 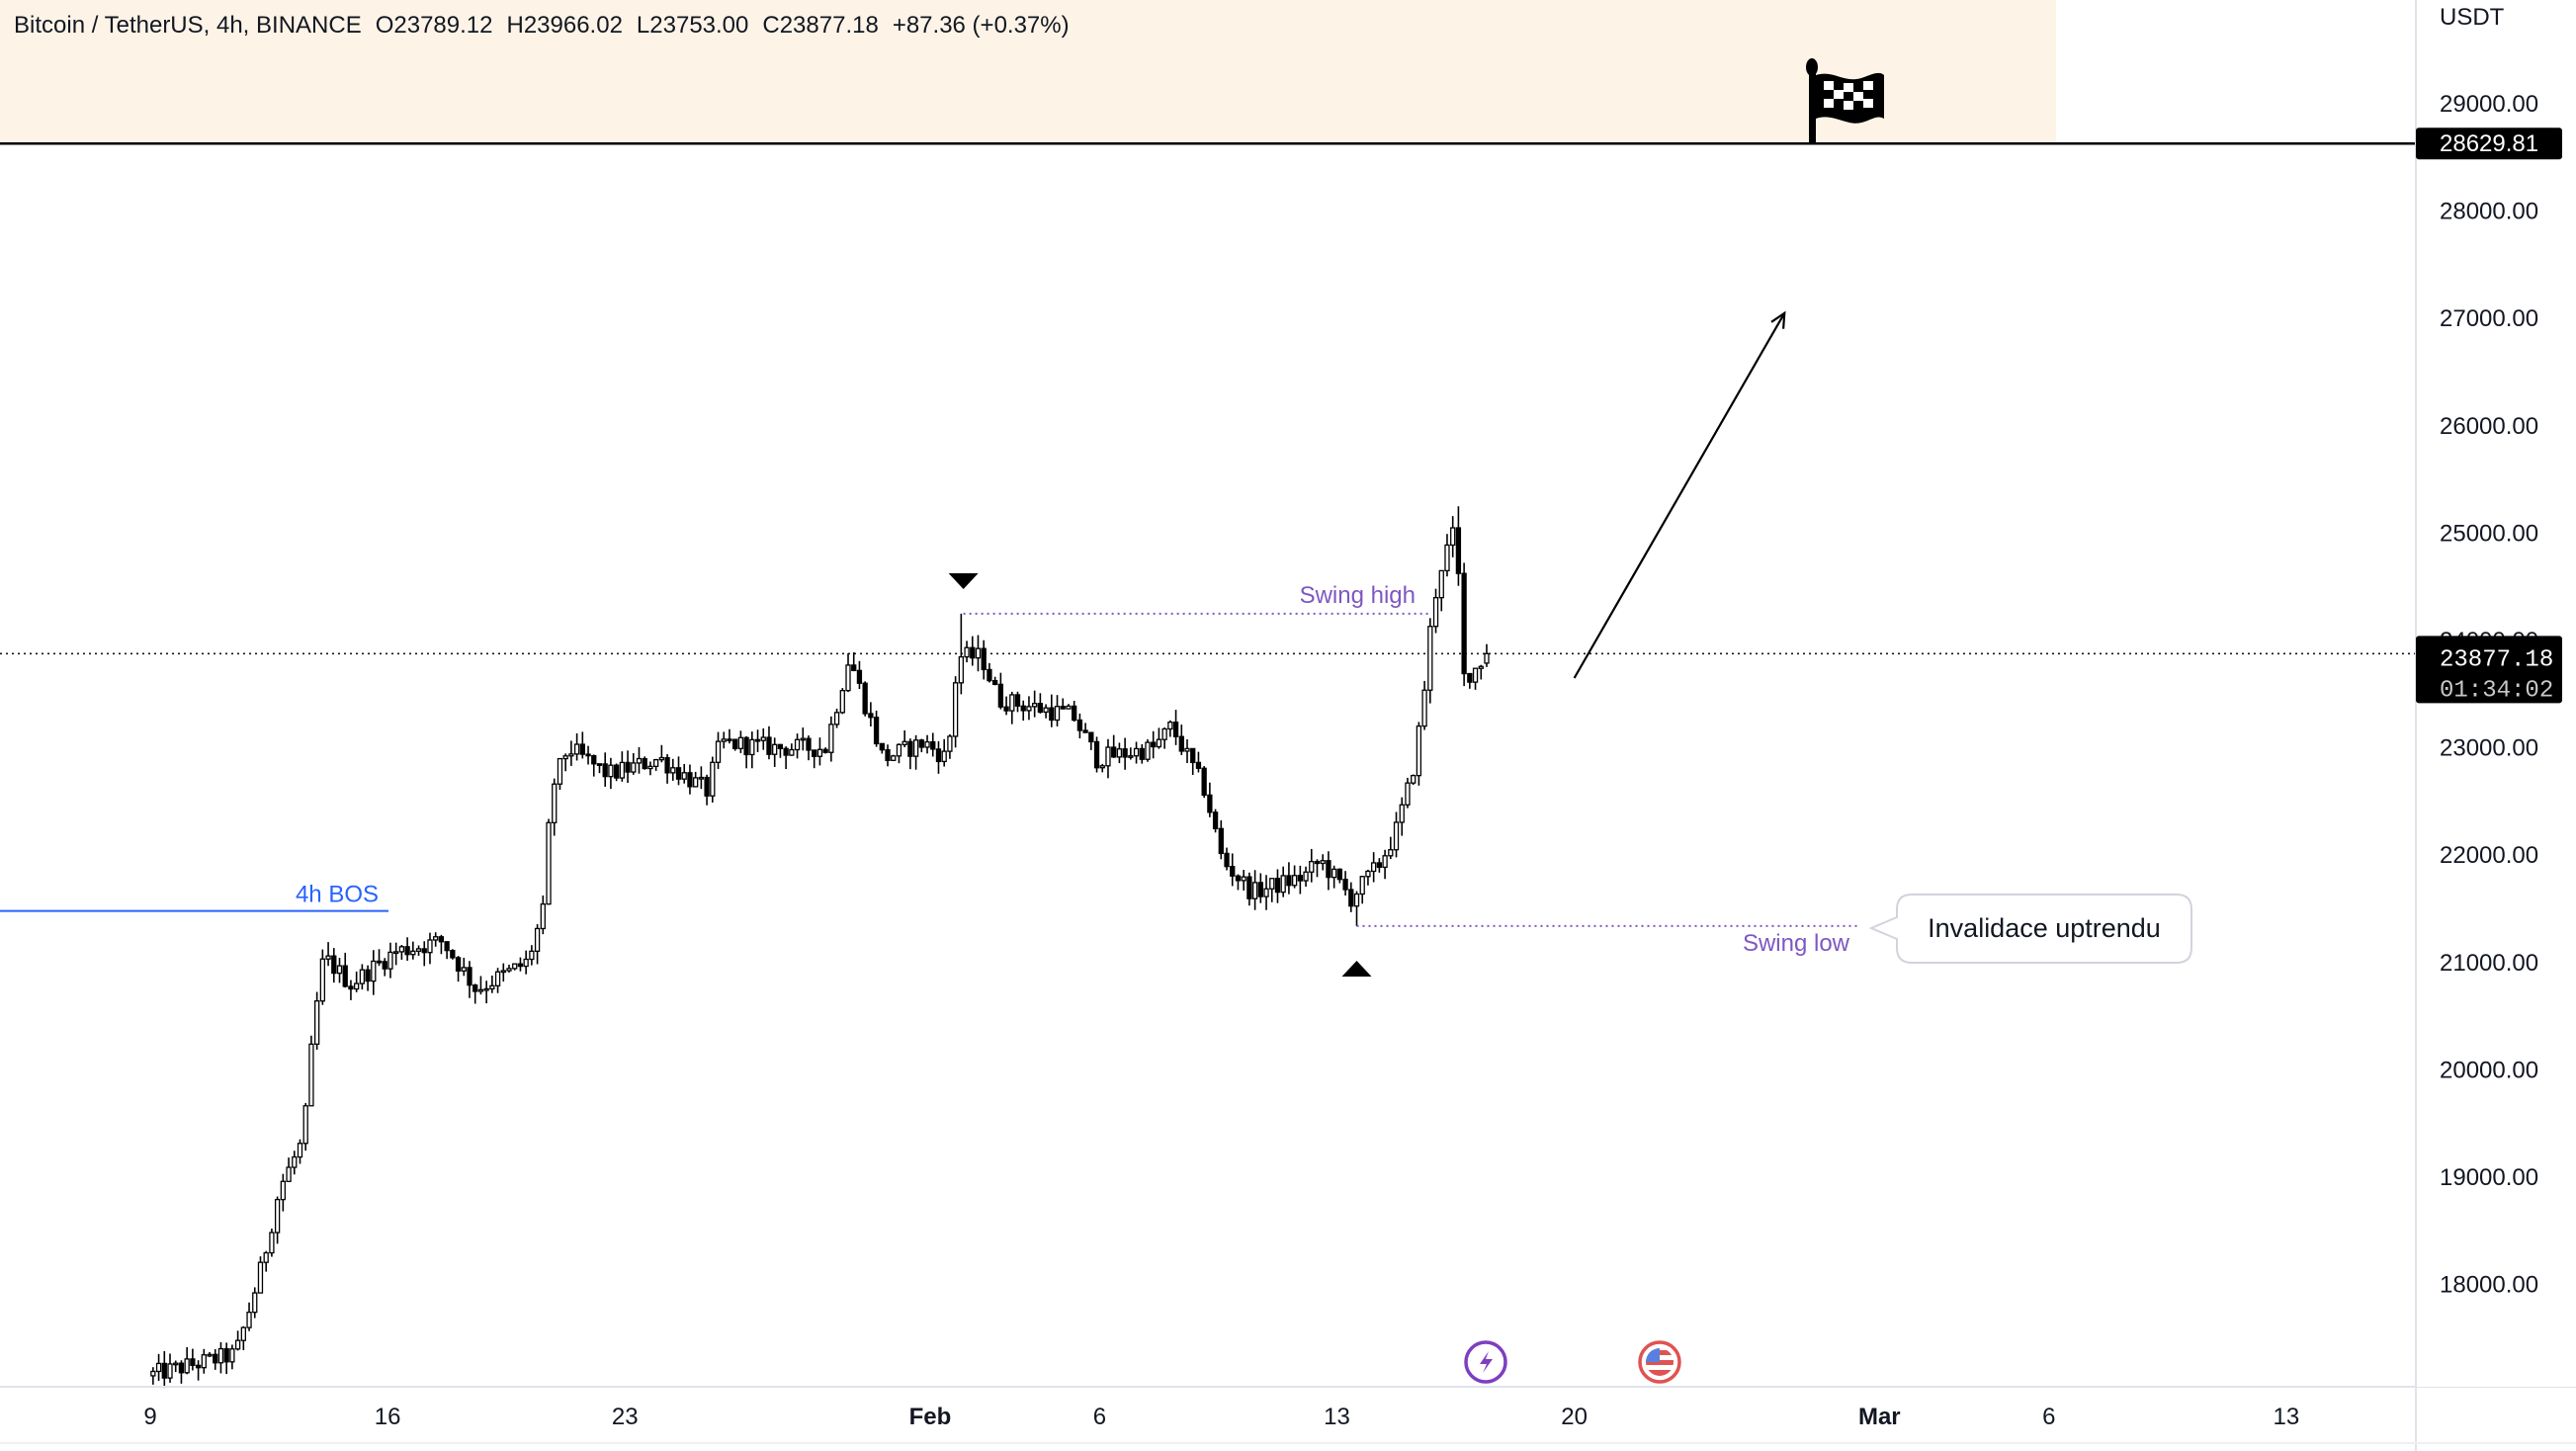 What do you see at coordinates (2489, 1070) in the screenshot?
I see `price-tick-label: 20000.00` at bounding box center [2489, 1070].